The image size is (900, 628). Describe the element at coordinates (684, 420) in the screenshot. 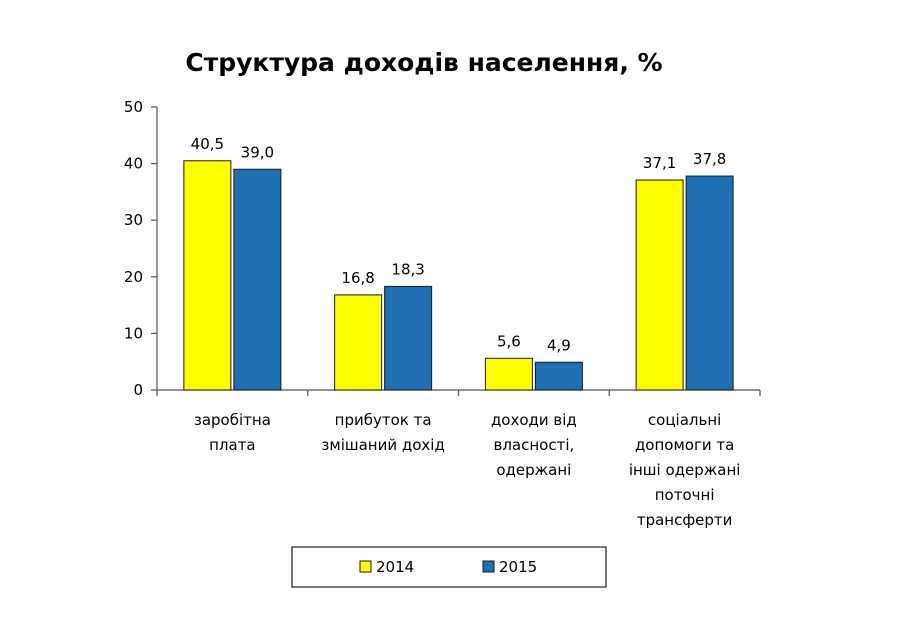

I see `category-label: соціальні` at that location.